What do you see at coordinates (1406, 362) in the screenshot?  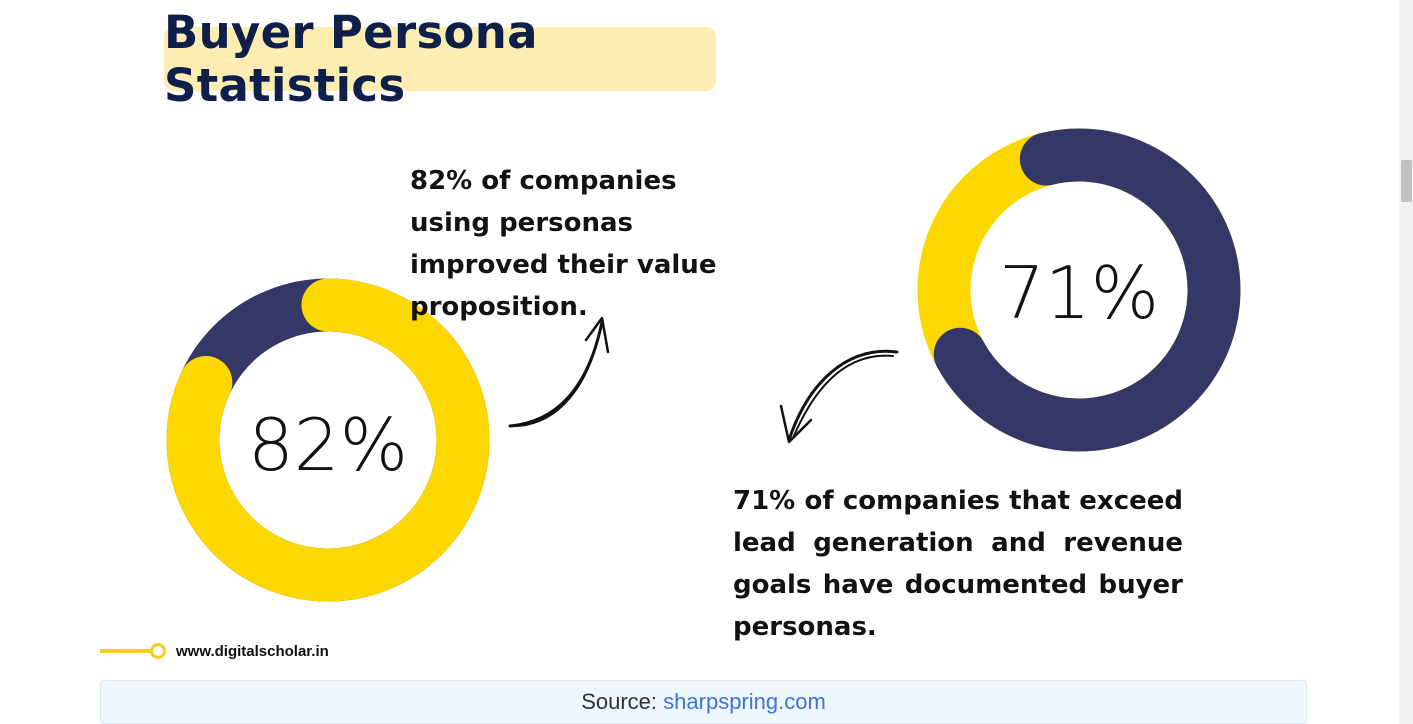 I see `scrollbar-track` at bounding box center [1406, 362].